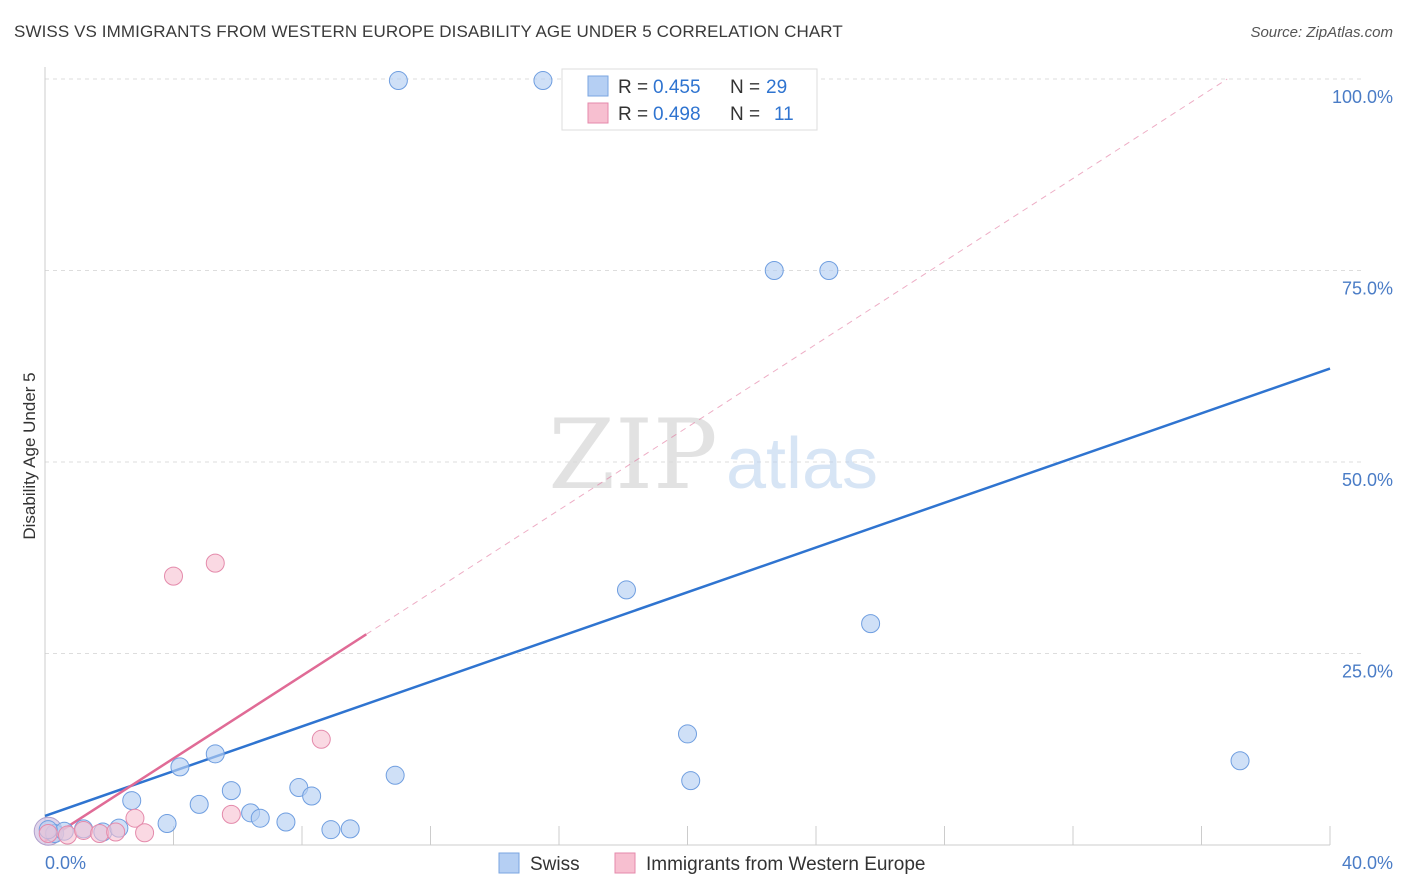 This screenshot has width=1406, height=892. What do you see at coordinates (677, 114) in the screenshot?
I see `immigrants-r-value: 0.498` at bounding box center [677, 114].